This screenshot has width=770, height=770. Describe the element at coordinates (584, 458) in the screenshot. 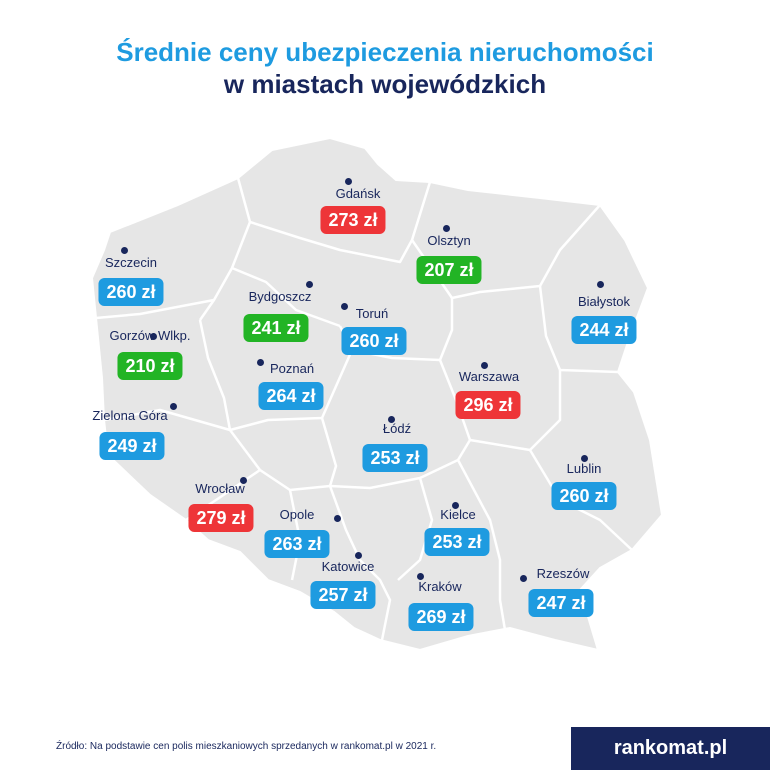

I see `city-marker-lublin` at that location.